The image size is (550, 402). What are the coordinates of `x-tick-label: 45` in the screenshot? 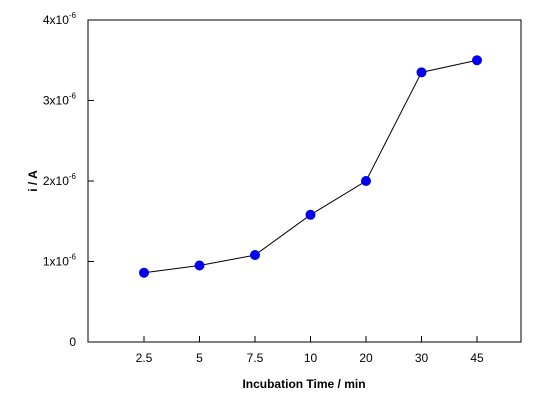 It's located at (477, 358).